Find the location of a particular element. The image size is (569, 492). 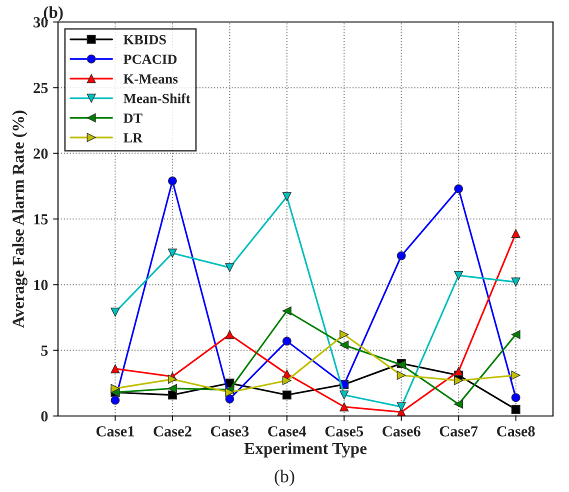

x-tick-label: Case2 is located at coordinates (173, 431).